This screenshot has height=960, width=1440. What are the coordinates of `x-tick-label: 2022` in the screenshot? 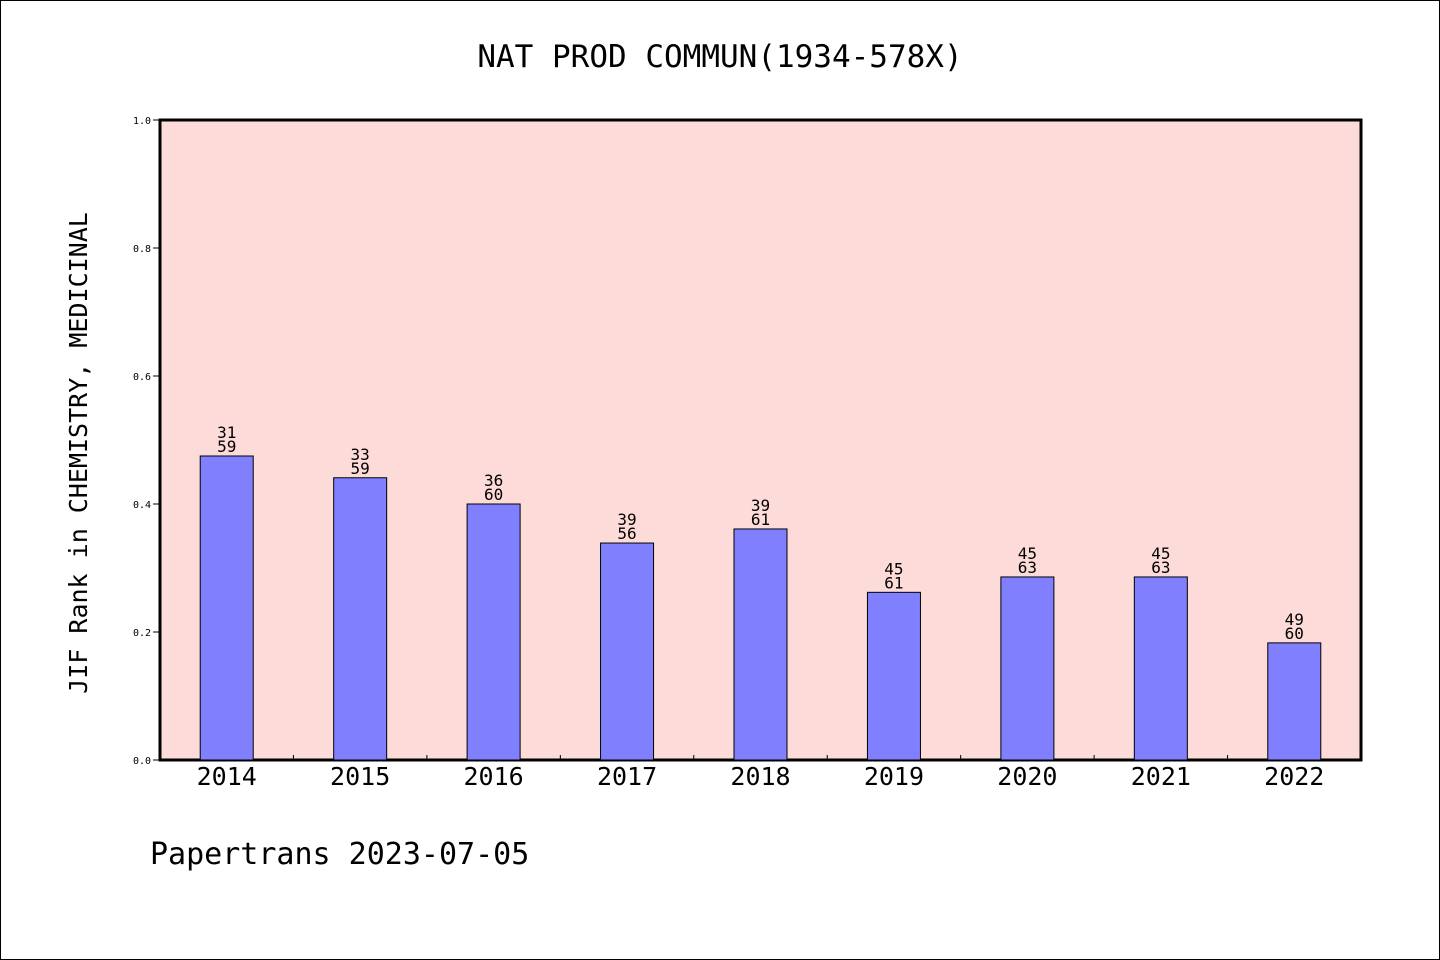 It's located at (1294, 776).